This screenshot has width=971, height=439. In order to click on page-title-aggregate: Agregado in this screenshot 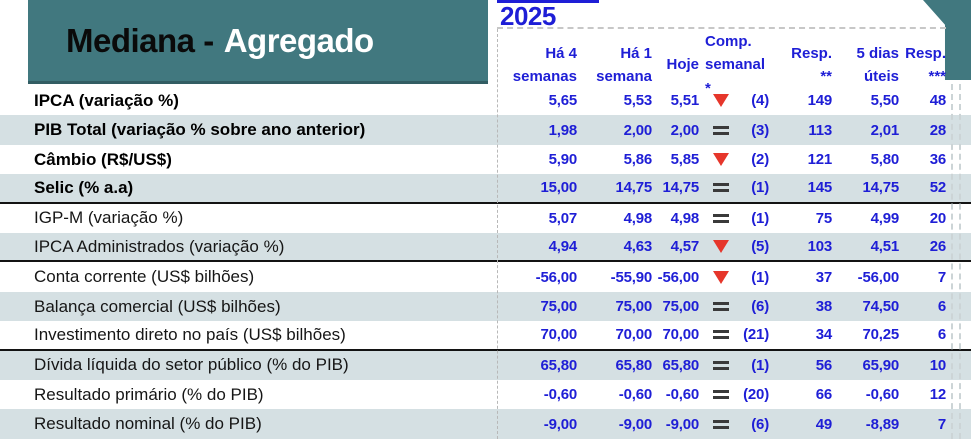, I will do `click(299, 40)`.